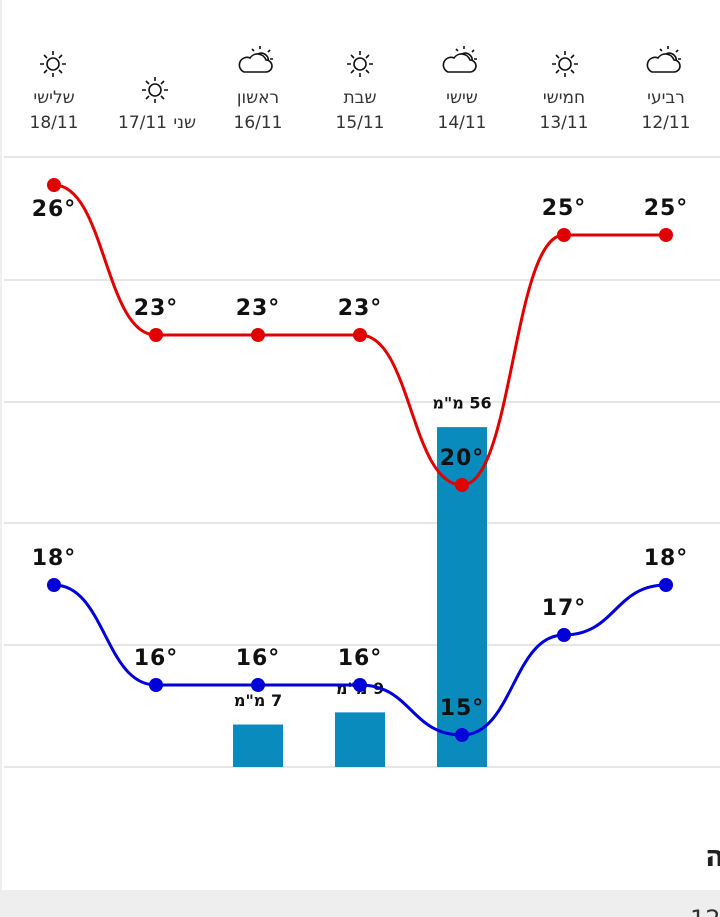 This screenshot has width=720, height=917. Describe the element at coordinates (258, 123) in the screenshot. I see `date-label: 16/11` at that location.